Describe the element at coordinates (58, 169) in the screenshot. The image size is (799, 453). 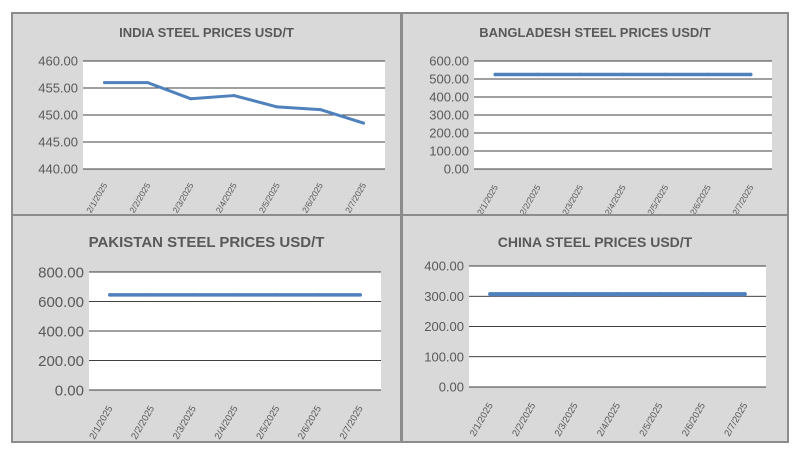
I see `y-tick-label: 440.00` at that location.